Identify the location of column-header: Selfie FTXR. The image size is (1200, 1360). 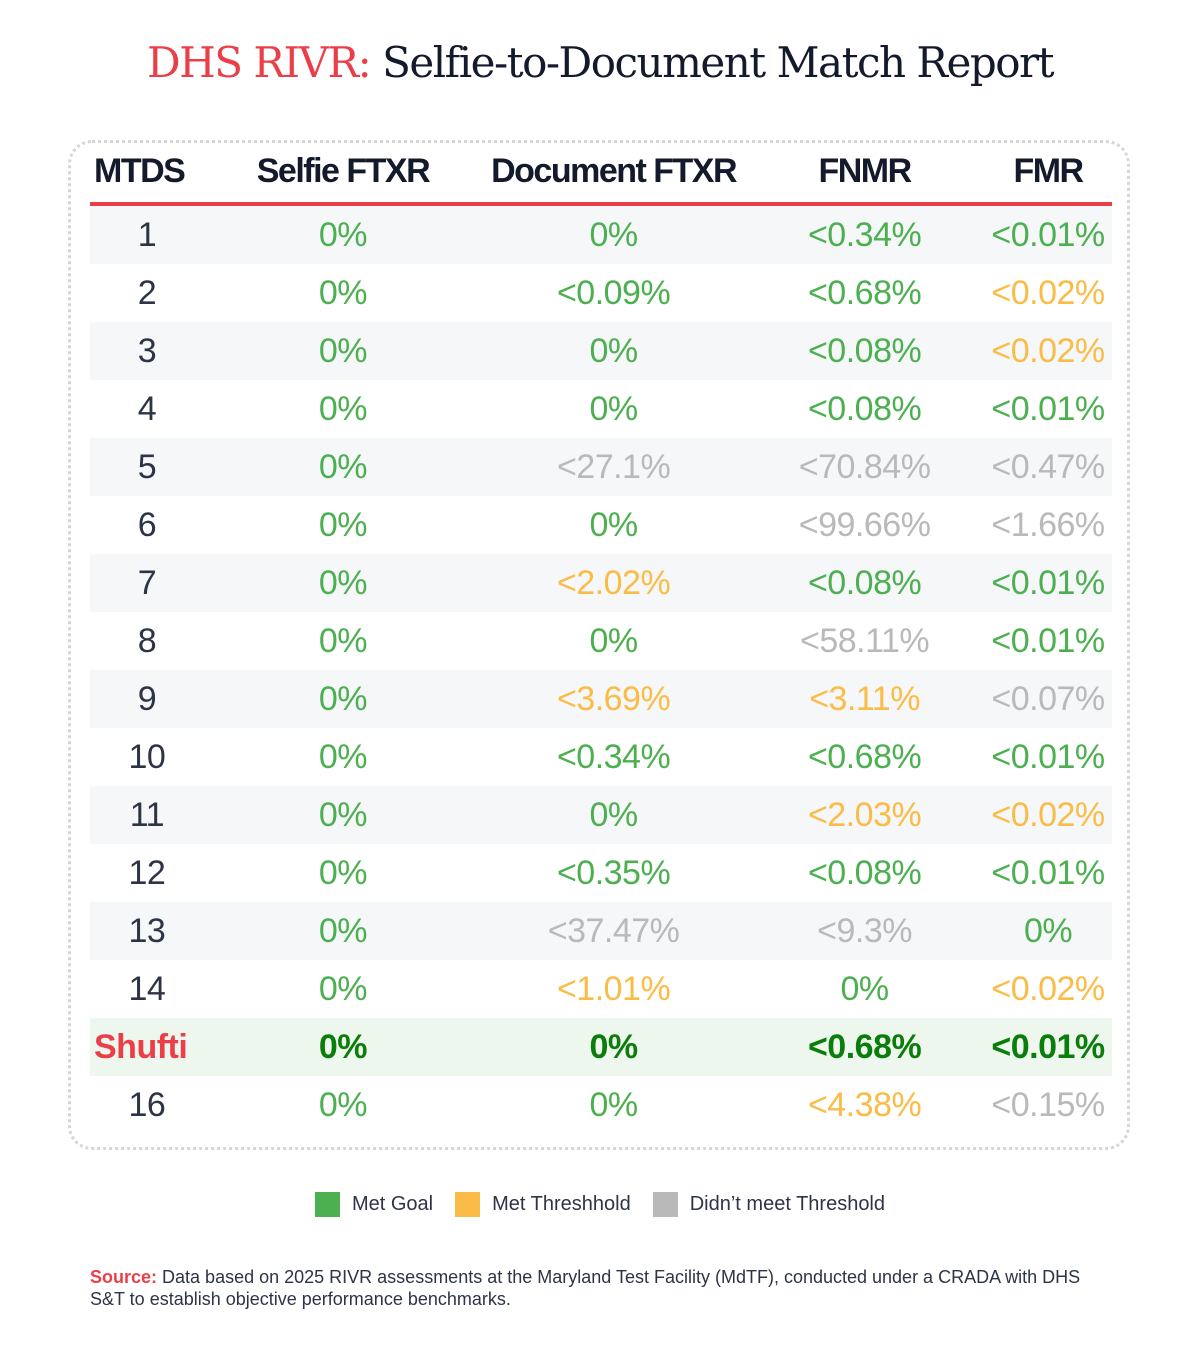
(343, 173).